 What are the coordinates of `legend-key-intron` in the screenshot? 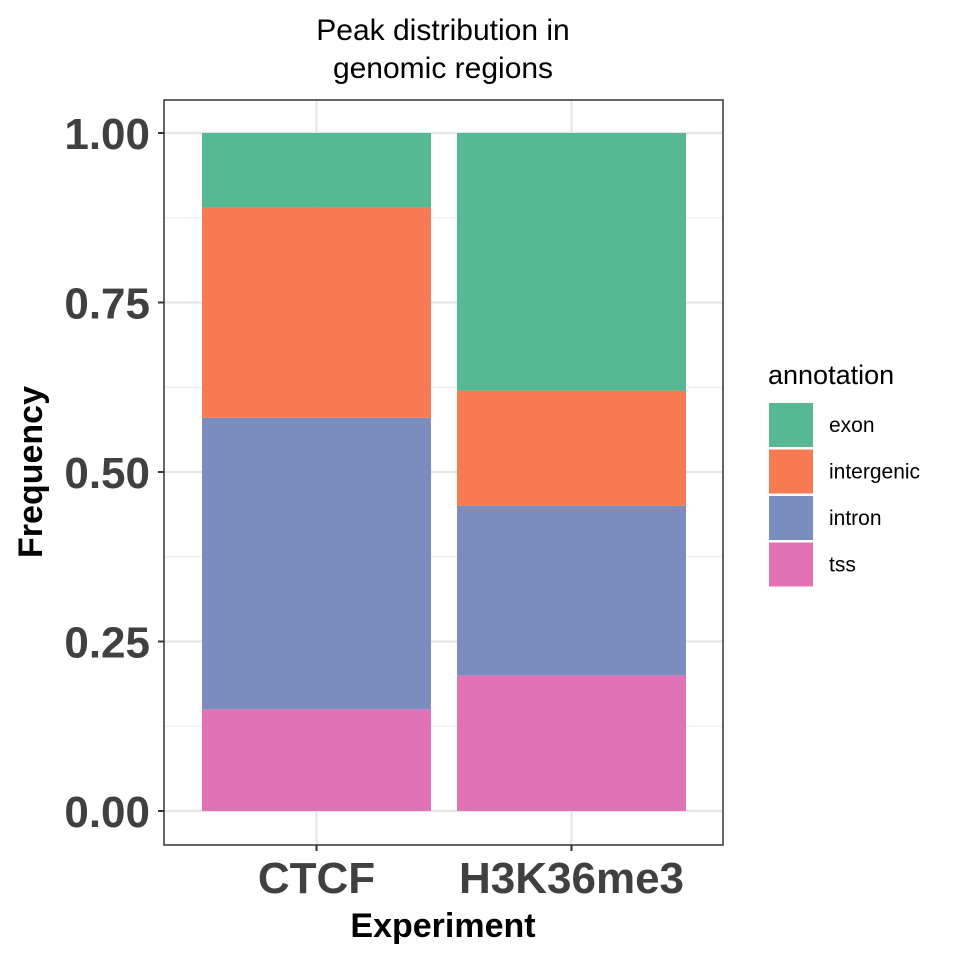 It's located at (791, 518).